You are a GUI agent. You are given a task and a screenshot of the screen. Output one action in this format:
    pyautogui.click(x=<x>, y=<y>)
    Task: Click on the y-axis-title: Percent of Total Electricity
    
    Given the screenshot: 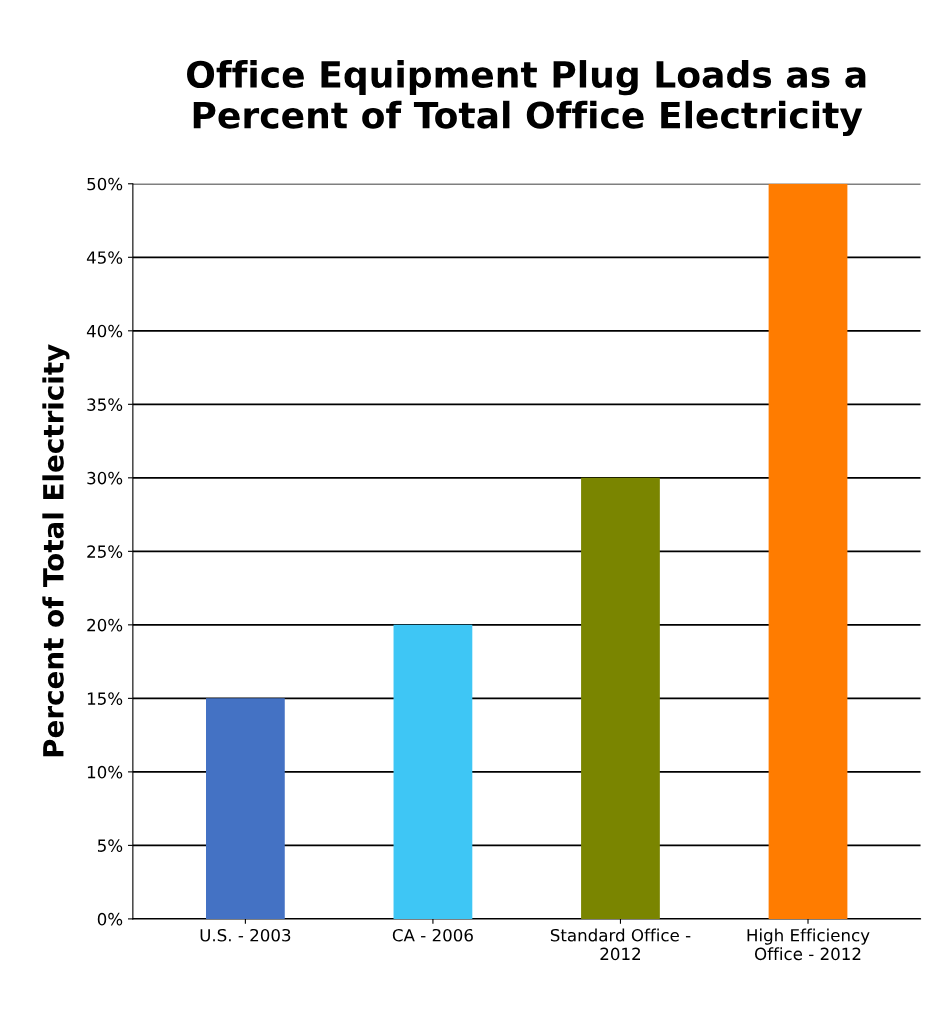 What is the action you would take?
    pyautogui.click(x=56, y=550)
    